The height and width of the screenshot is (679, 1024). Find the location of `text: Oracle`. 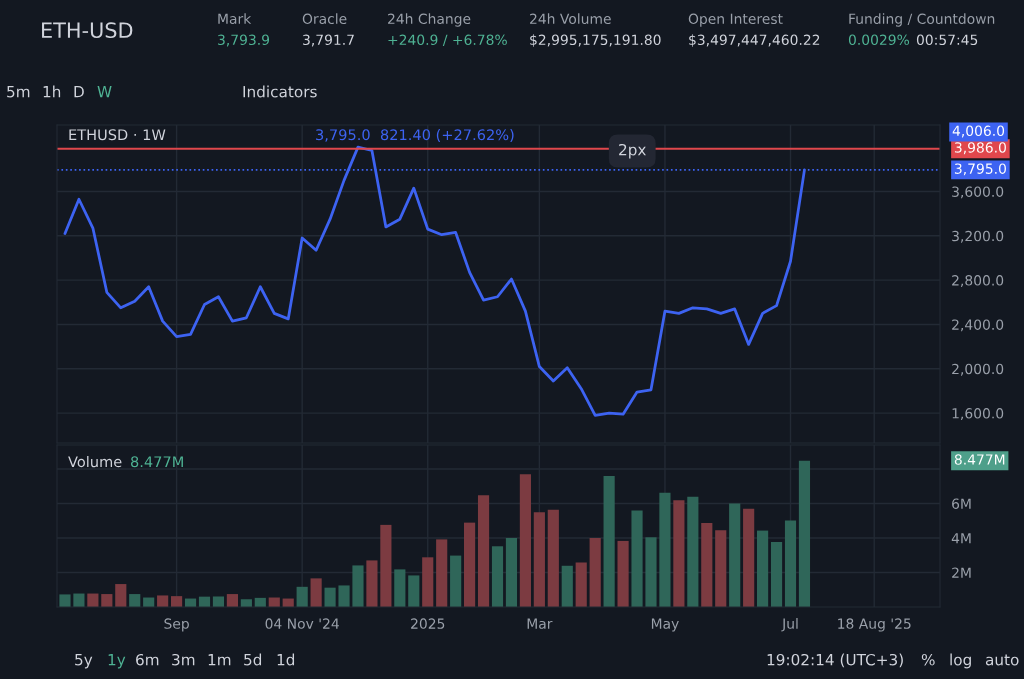

text: Oracle is located at coordinates (324, 19).